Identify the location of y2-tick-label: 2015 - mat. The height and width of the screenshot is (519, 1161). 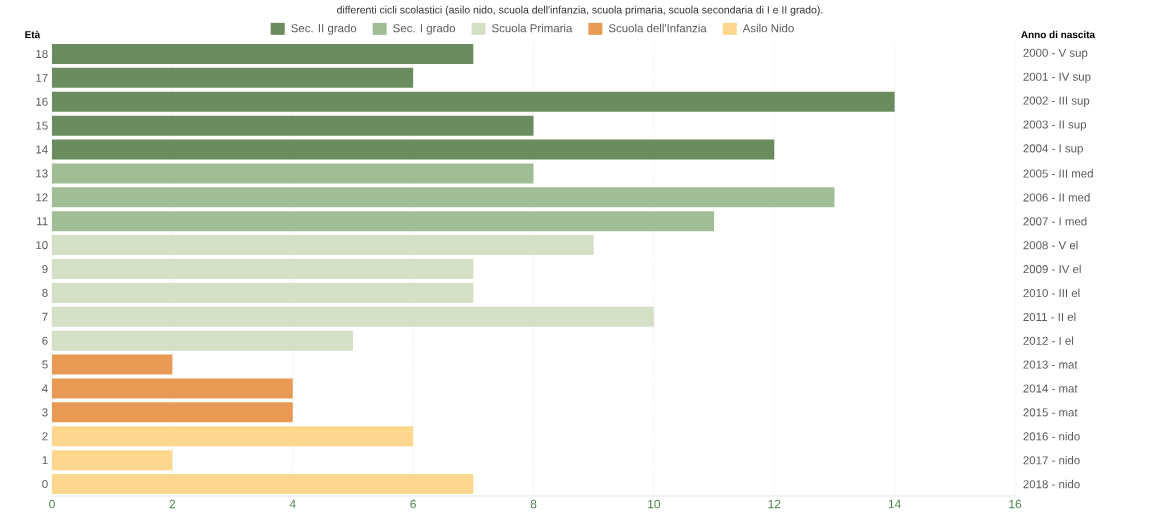
(1050, 412).